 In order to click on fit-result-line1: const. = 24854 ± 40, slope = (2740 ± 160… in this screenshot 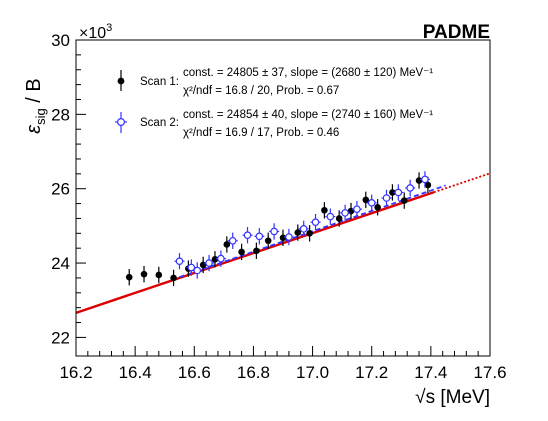, I will do `click(308, 115)`.